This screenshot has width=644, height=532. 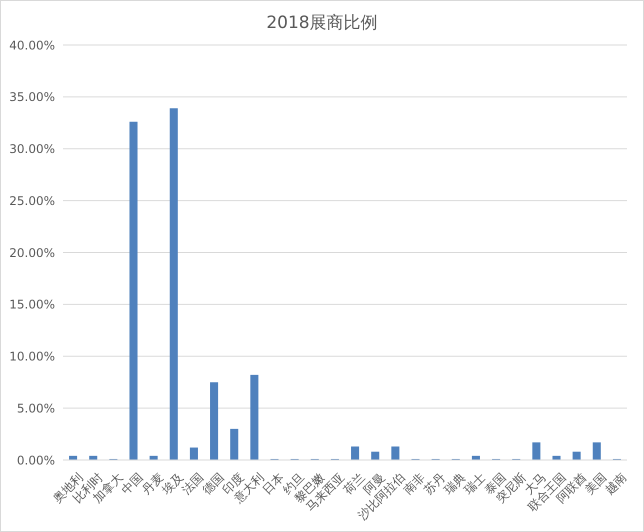 What do you see at coordinates (35, 408) in the screenshot?
I see `y-tick-label: 5.00%` at bounding box center [35, 408].